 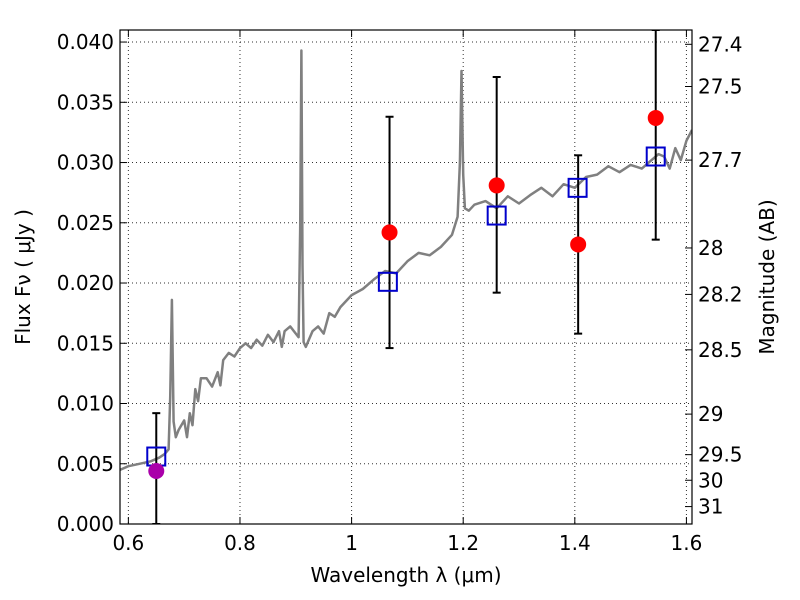 I want to click on x-axis-label: Wavelength λ (μm), so click(x=405, y=575).